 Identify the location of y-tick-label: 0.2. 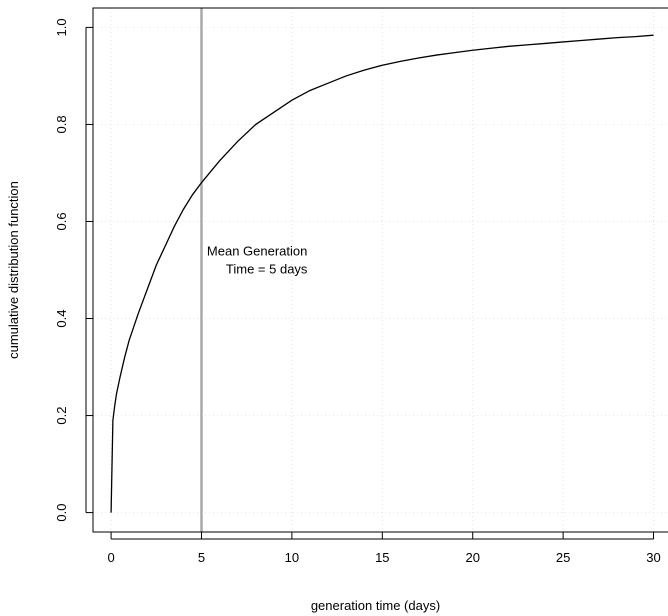
(61, 416).